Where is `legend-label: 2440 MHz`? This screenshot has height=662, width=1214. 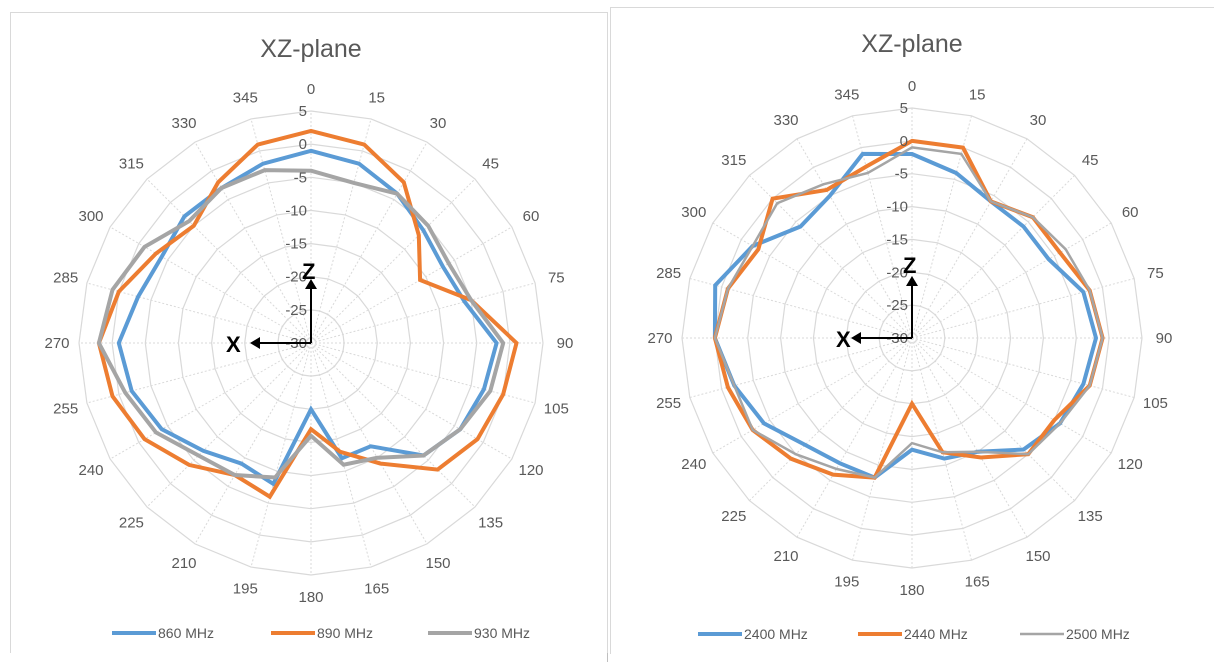
legend-label: 2440 MHz is located at coordinates (936, 634).